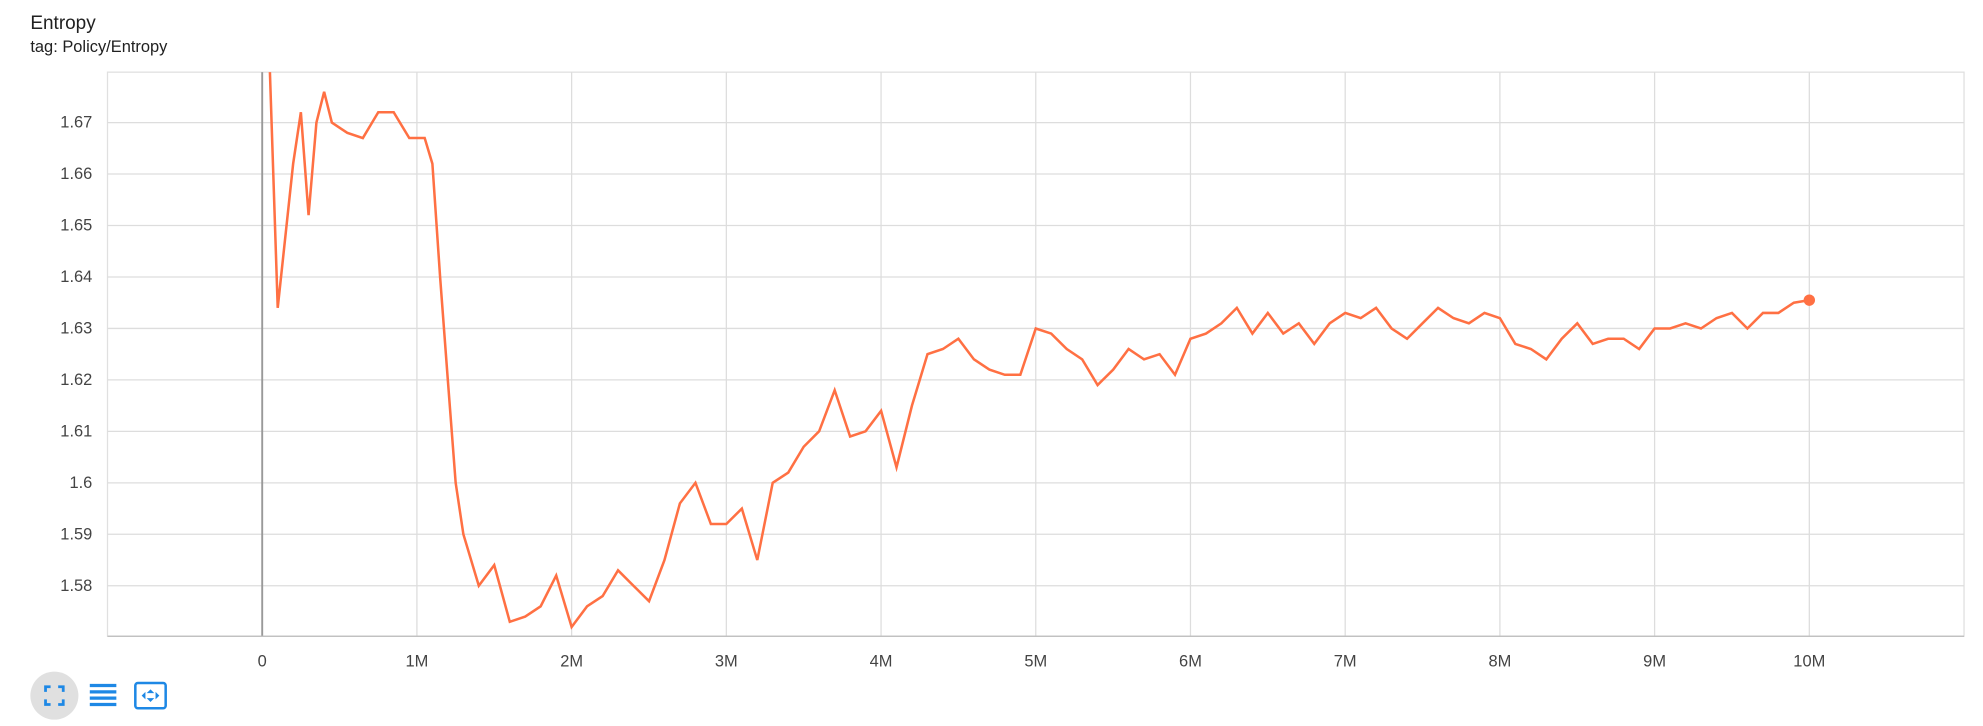 Image resolution: width=1983 pixels, height=726 pixels. Describe the element at coordinates (99, 47) in the screenshot. I see `chart-subtitle: tag: Policy/Entropy` at that location.